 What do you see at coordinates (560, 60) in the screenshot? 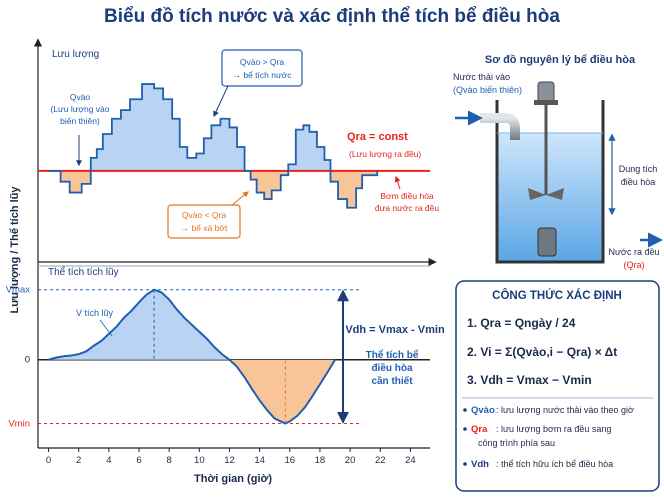
I see `diagram-title: Sơ đồ nguyên lý bể điều hòa` at bounding box center [560, 60].